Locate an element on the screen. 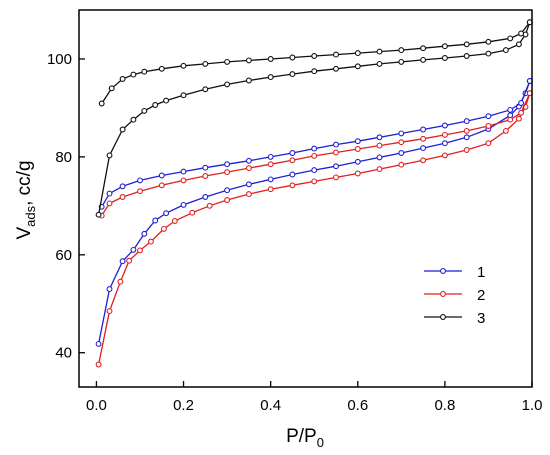 The height and width of the screenshot is (455, 550). x-axis-label-main: P/P is located at coordinates (301, 436).